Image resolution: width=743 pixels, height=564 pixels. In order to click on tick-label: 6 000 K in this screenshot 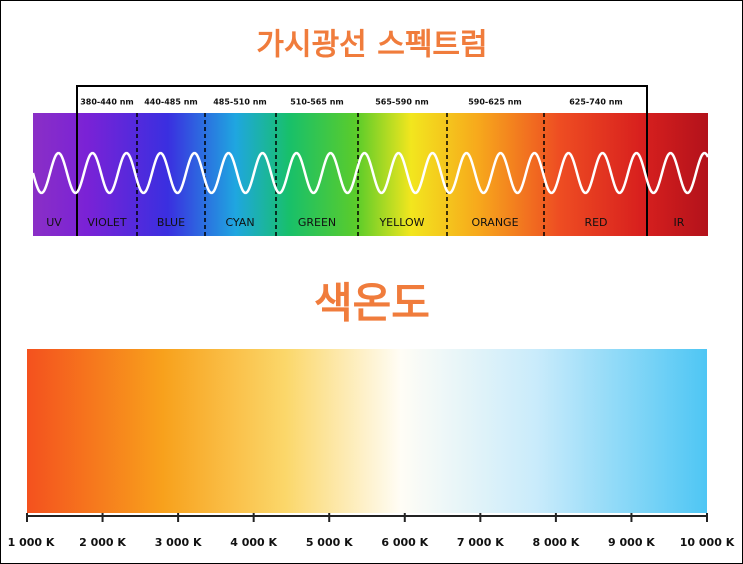, I will do `click(404, 542)`.